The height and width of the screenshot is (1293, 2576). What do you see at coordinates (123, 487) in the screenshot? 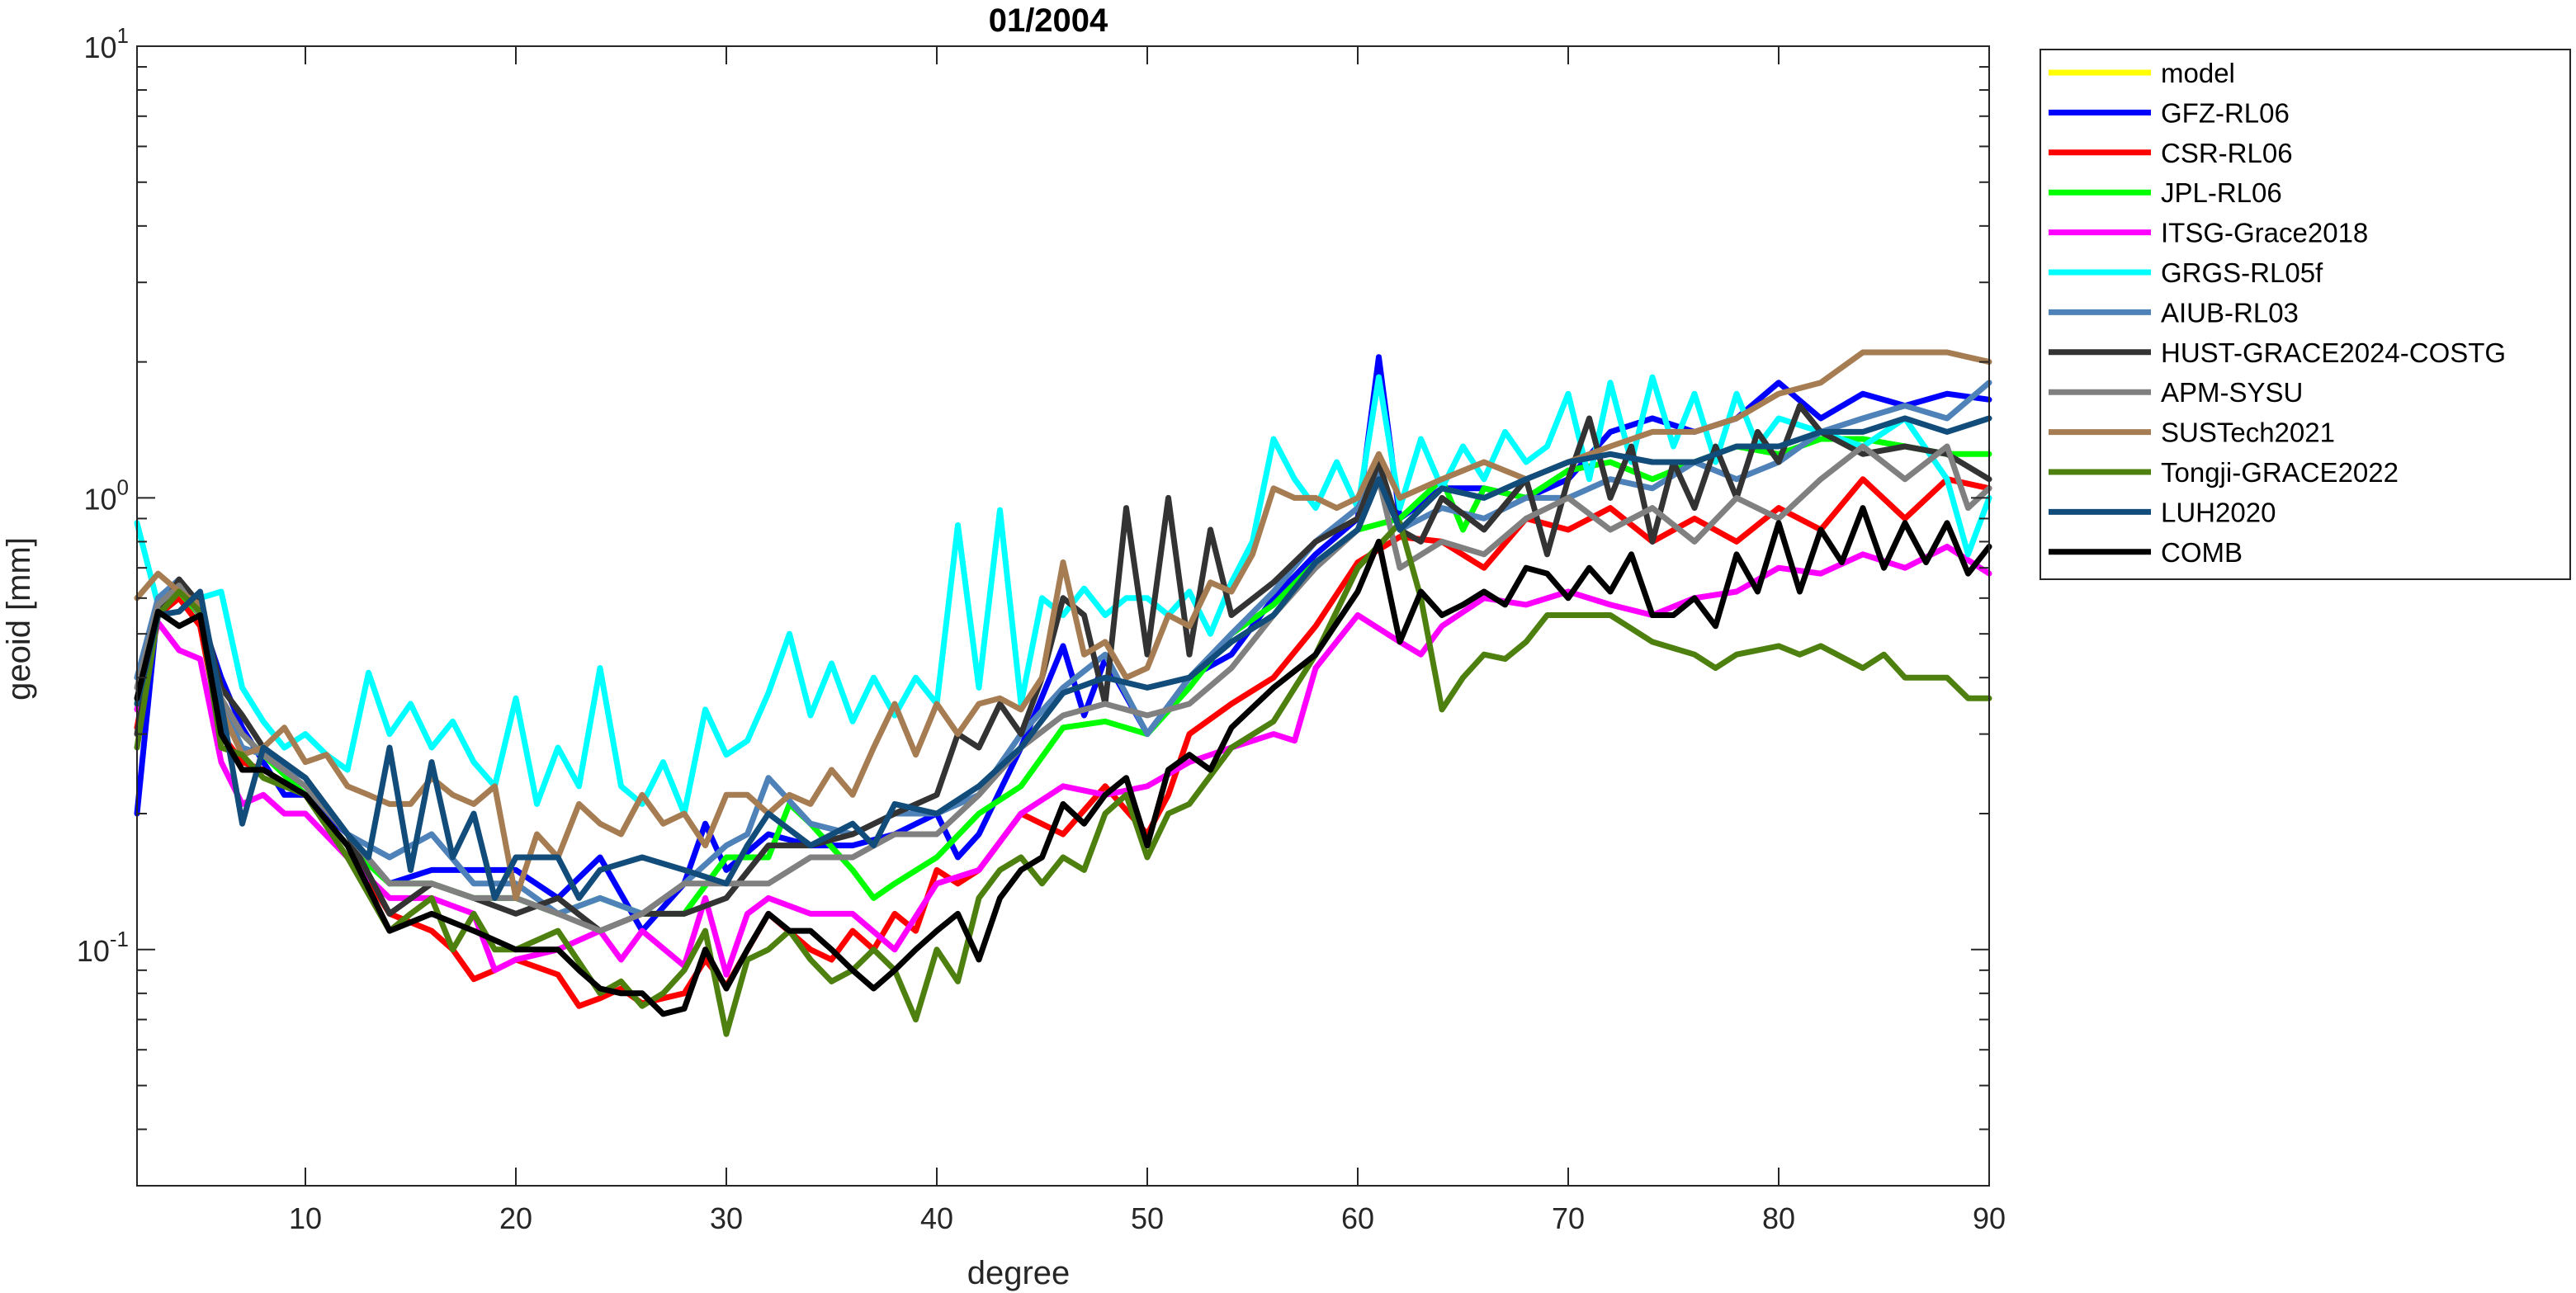
I see `y-tick-label-exponent: 0` at bounding box center [123, 487].